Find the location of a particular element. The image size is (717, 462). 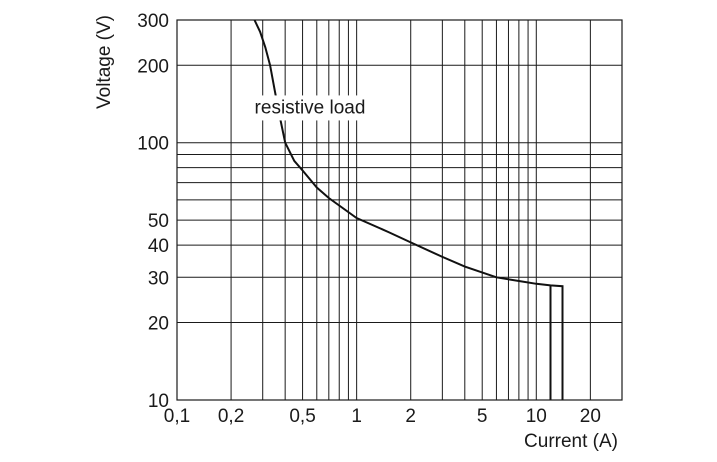

y-tick-label: 20 is located at coordinates (158, 324).